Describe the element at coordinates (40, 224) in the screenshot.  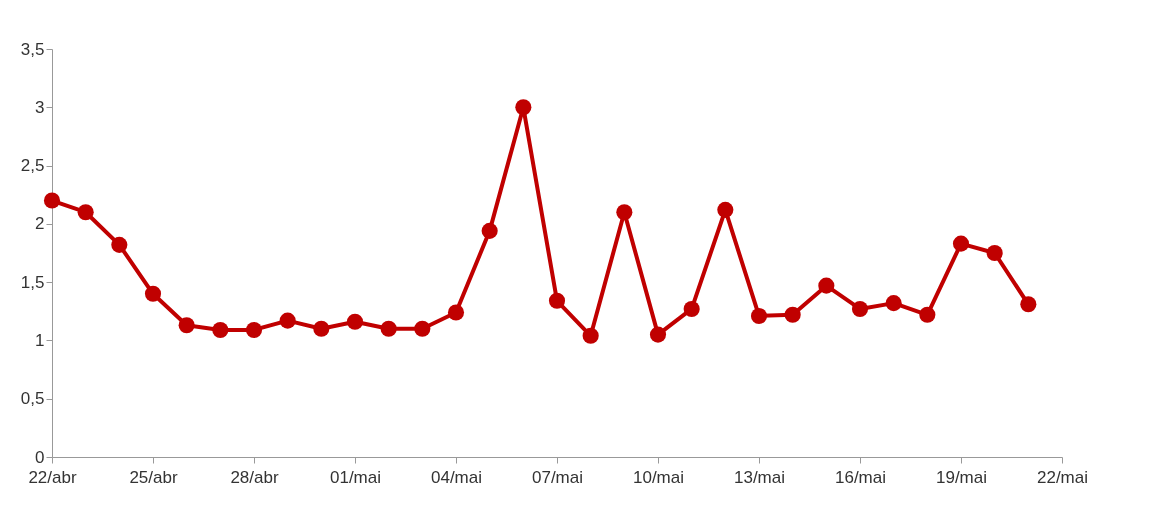
I see `y-tick-label: 2` at that location.